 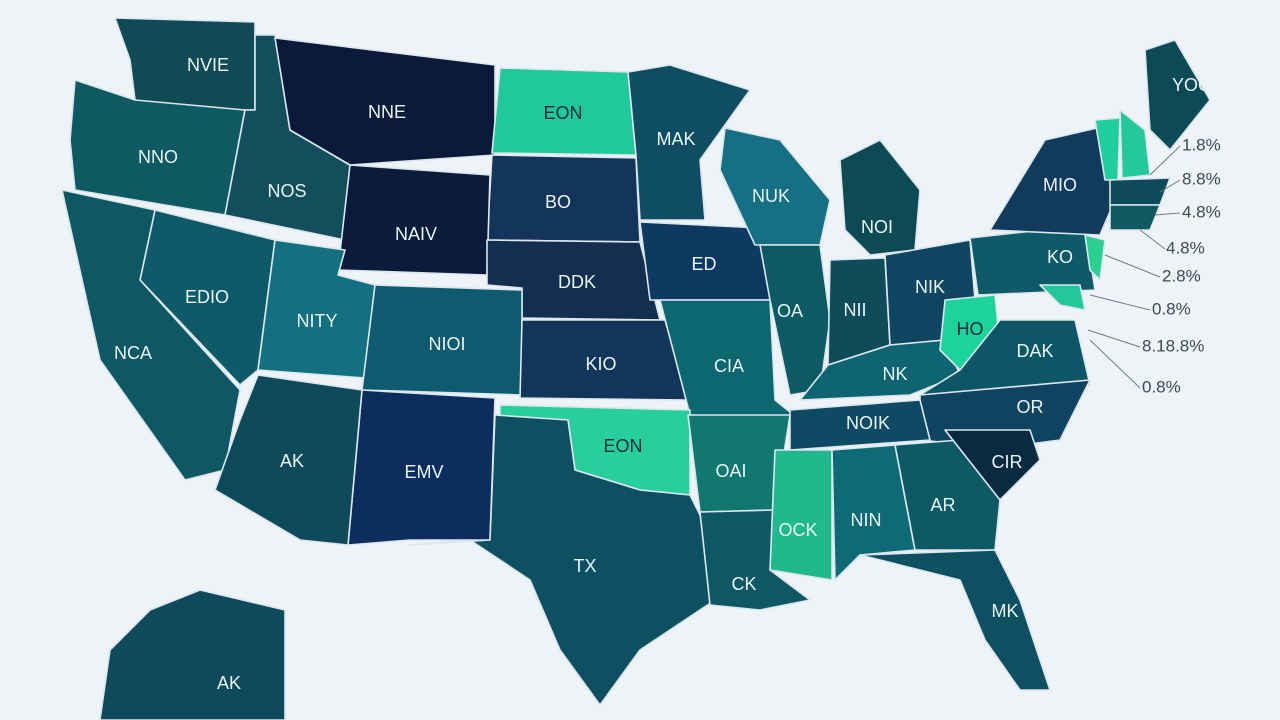 What do you see at coordinates (158, 157) in the screenshot?
I see `state-label: NNO` at bounding box center [158, 157].